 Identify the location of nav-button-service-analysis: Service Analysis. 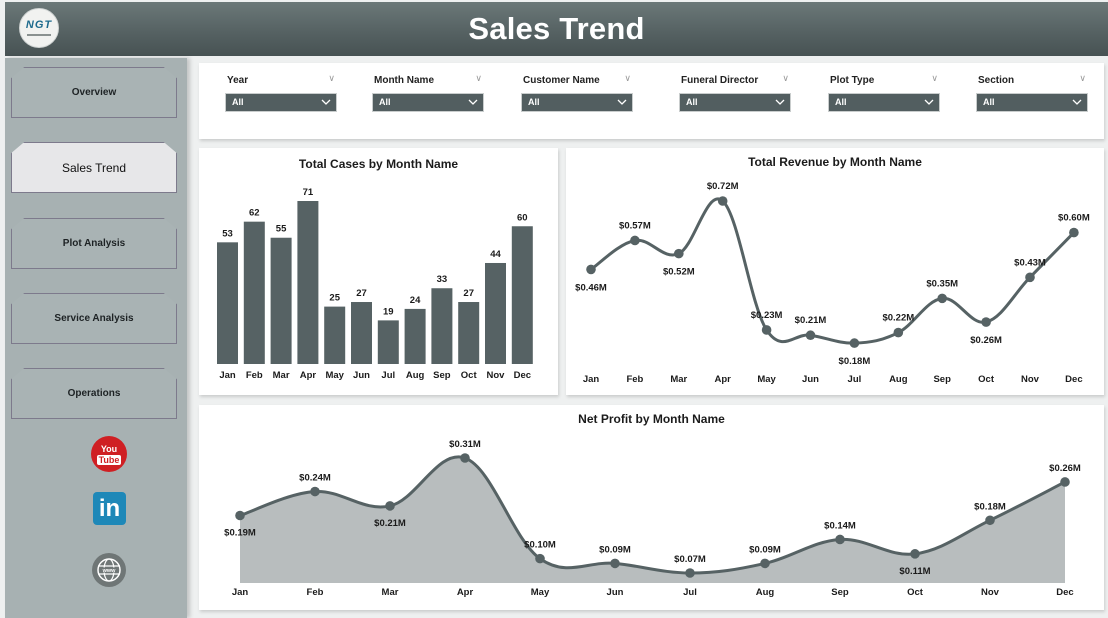
(94, 318).